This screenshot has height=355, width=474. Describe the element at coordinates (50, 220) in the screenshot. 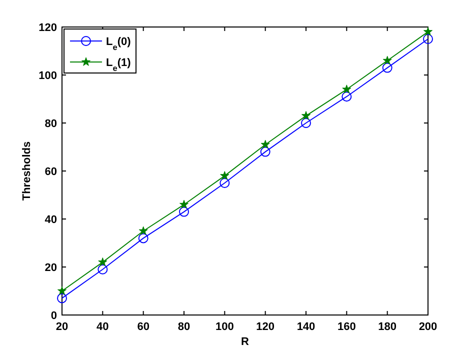

I see `y-tick-label: 40` at that location.